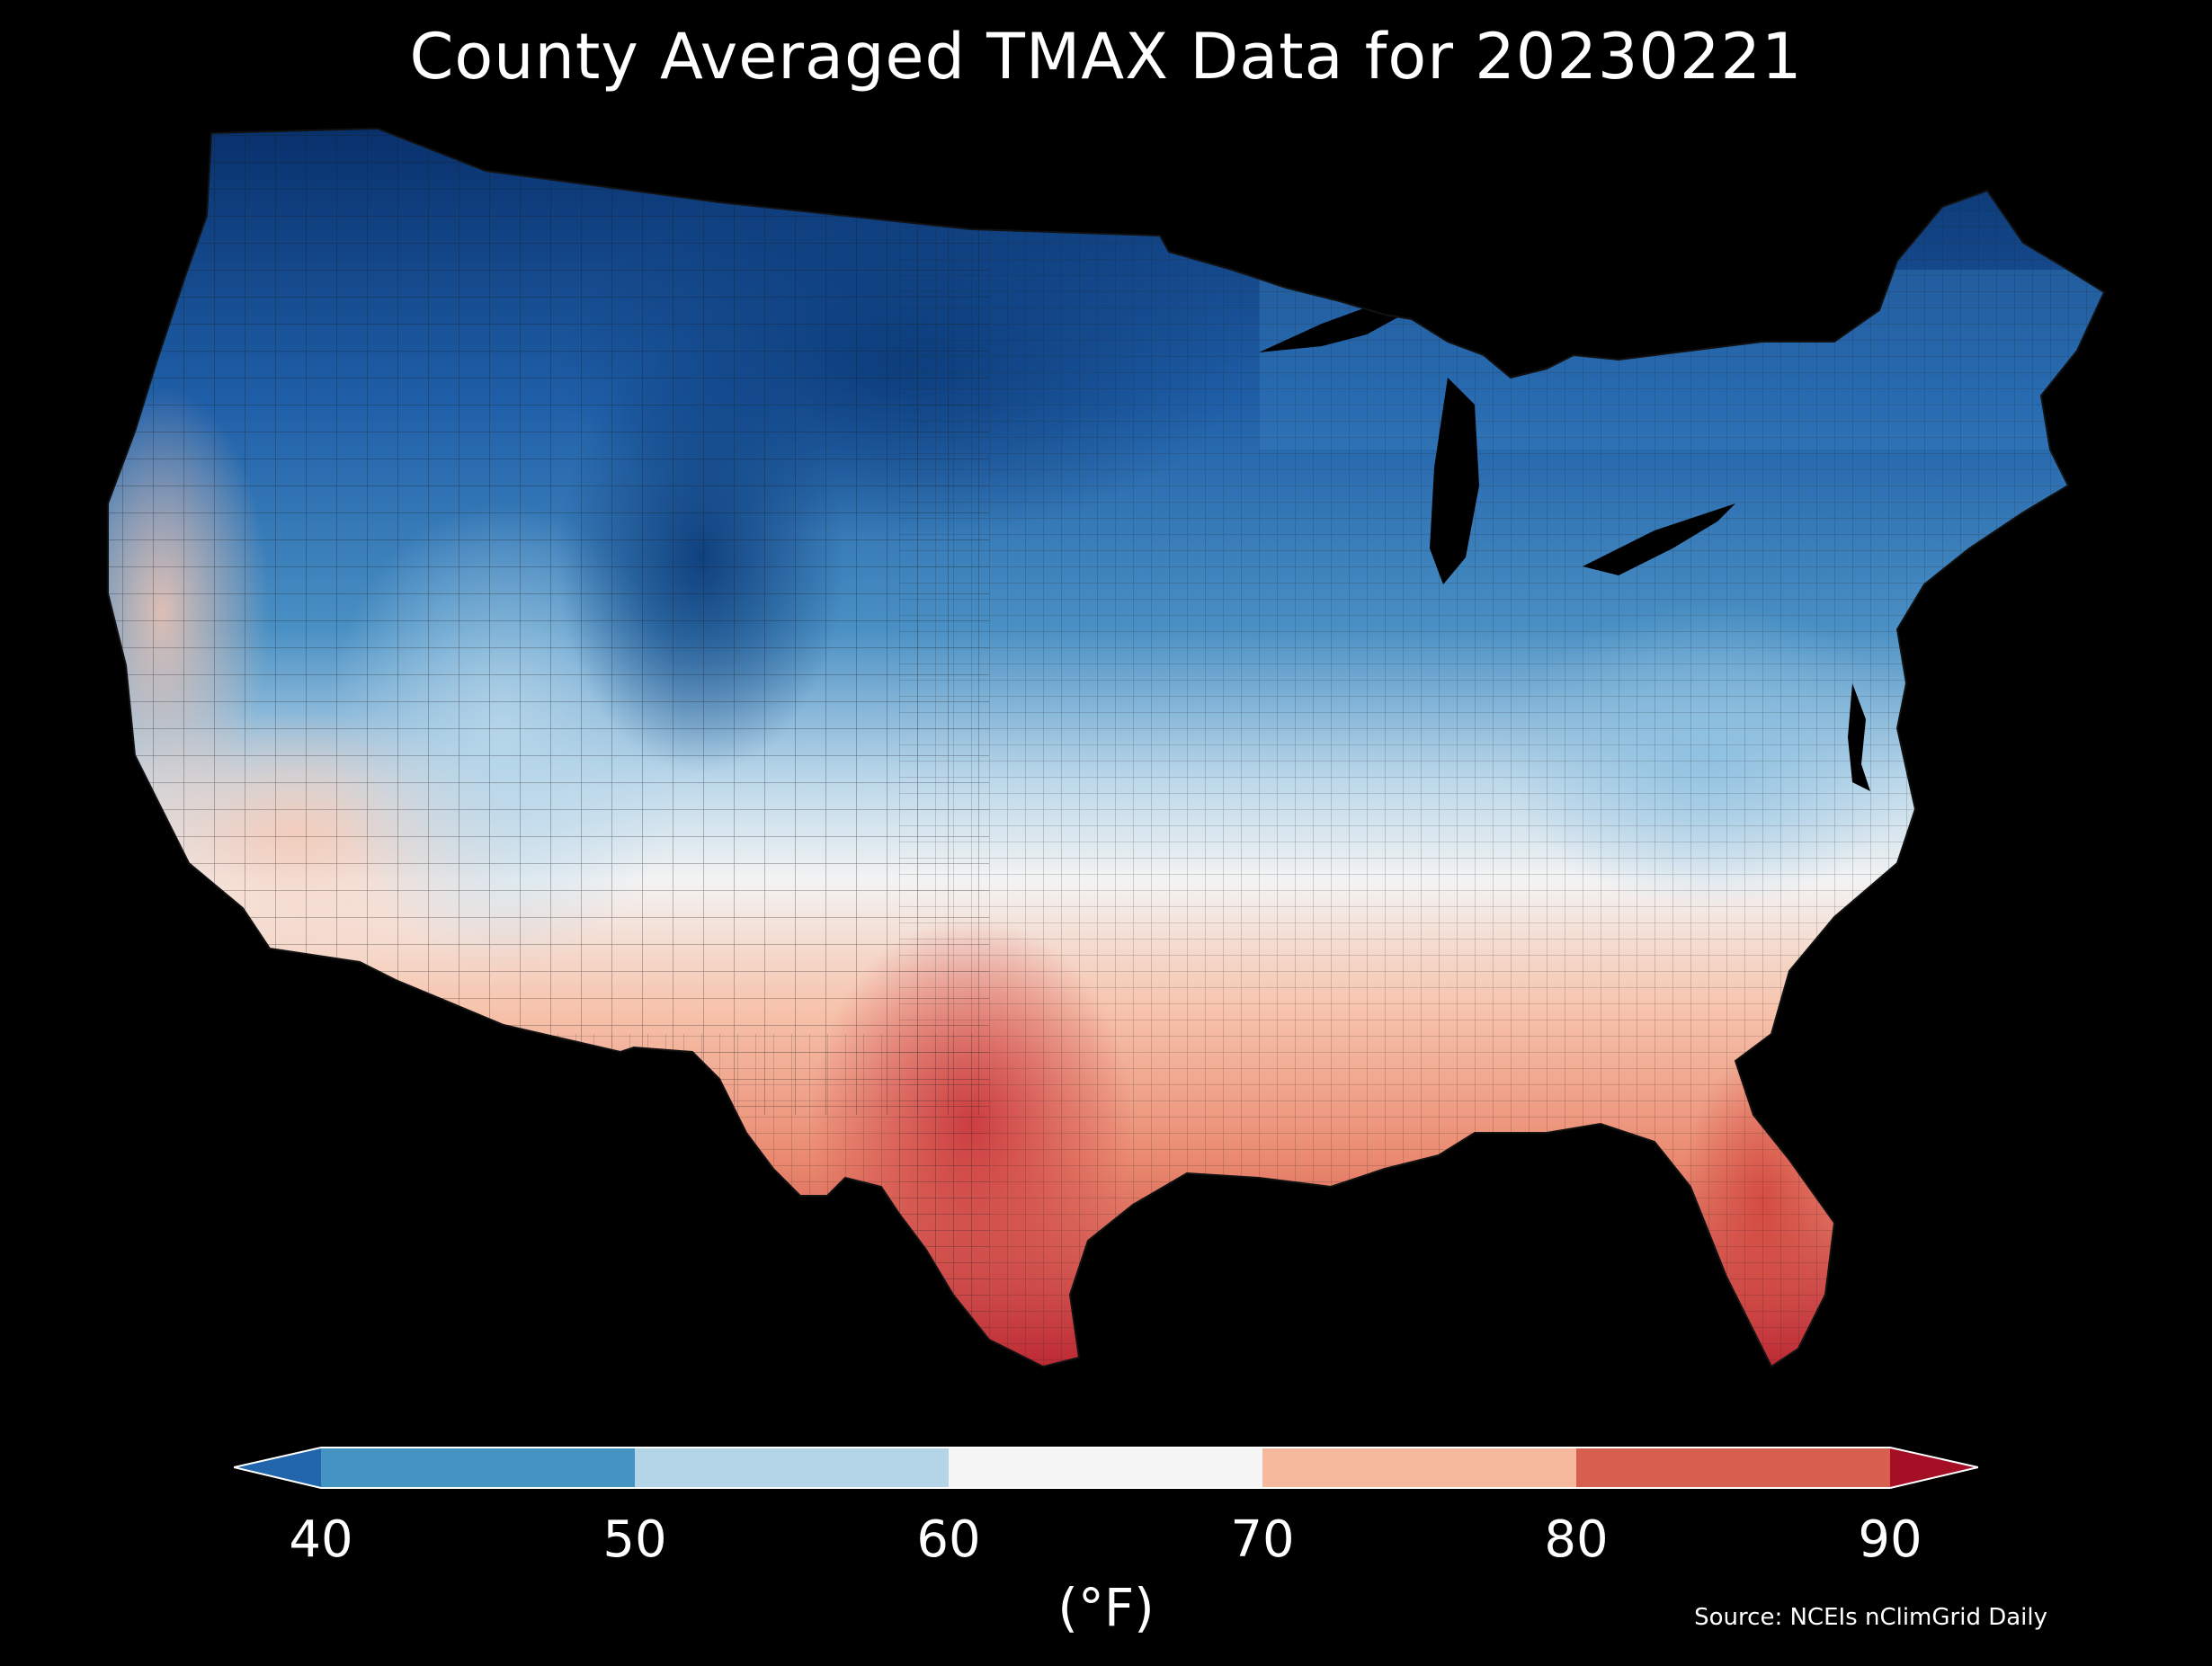 The height and width of the screenshot is (1666, 2212). Describe the element at coordinates (321, 1540) in the screenshot. I see `colorbar-tick-label: 40` at that location.